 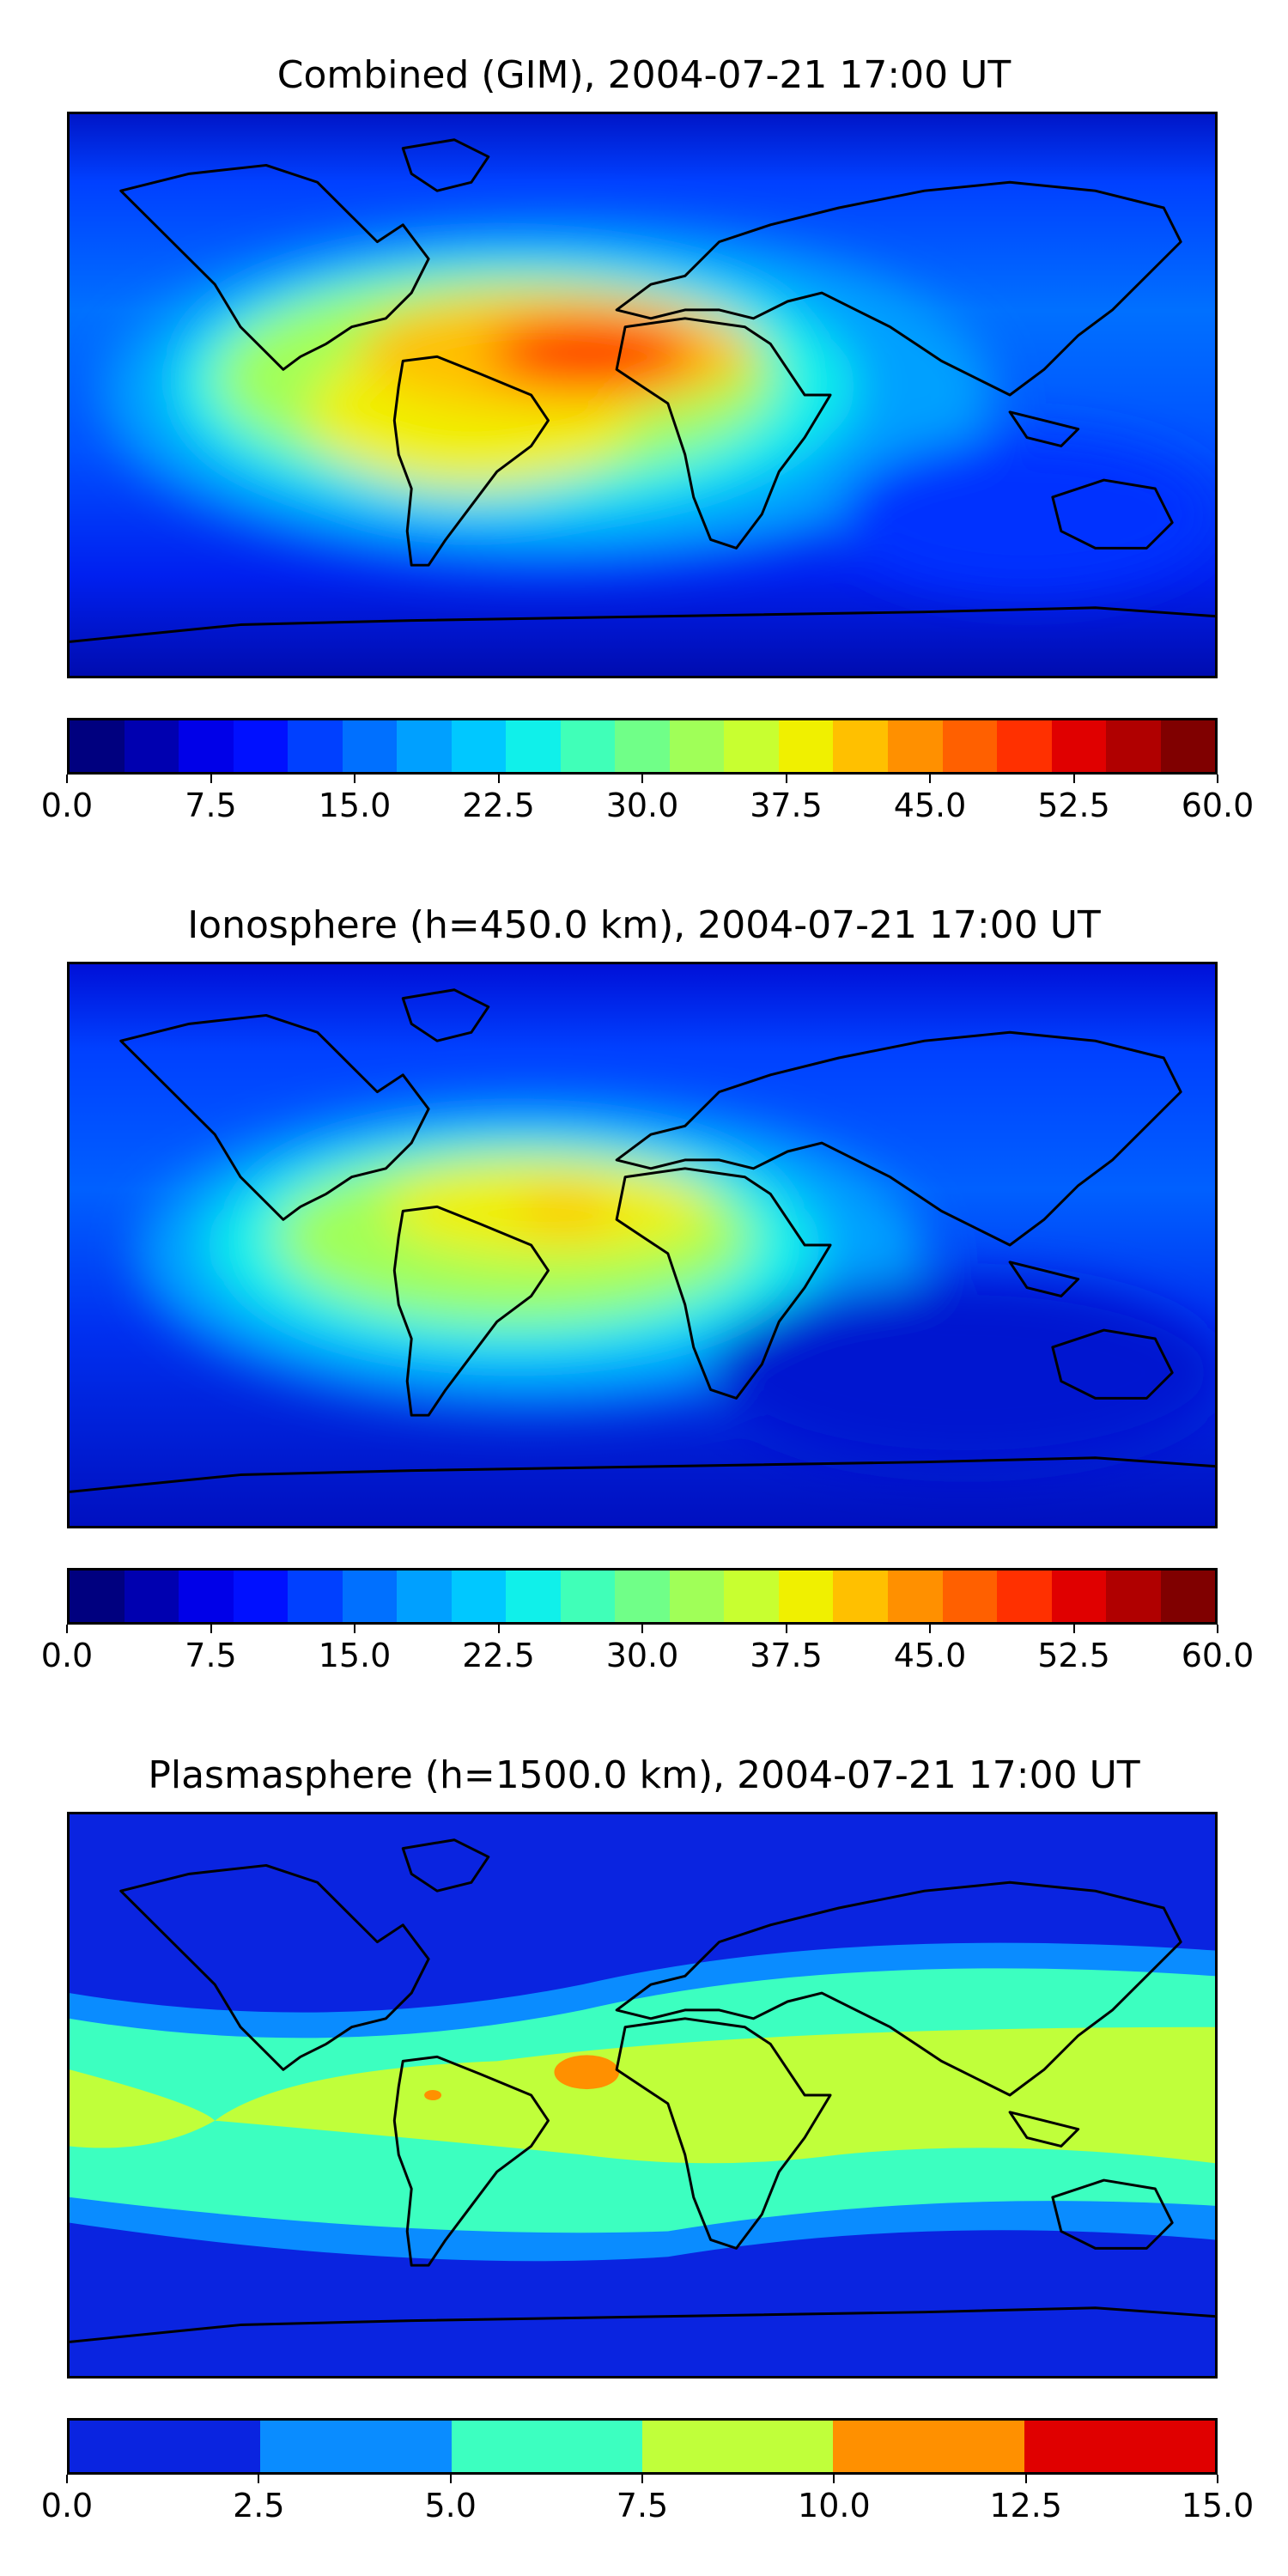 I want to click on pls-patch-orange-small, so click(x=433, y=2095).